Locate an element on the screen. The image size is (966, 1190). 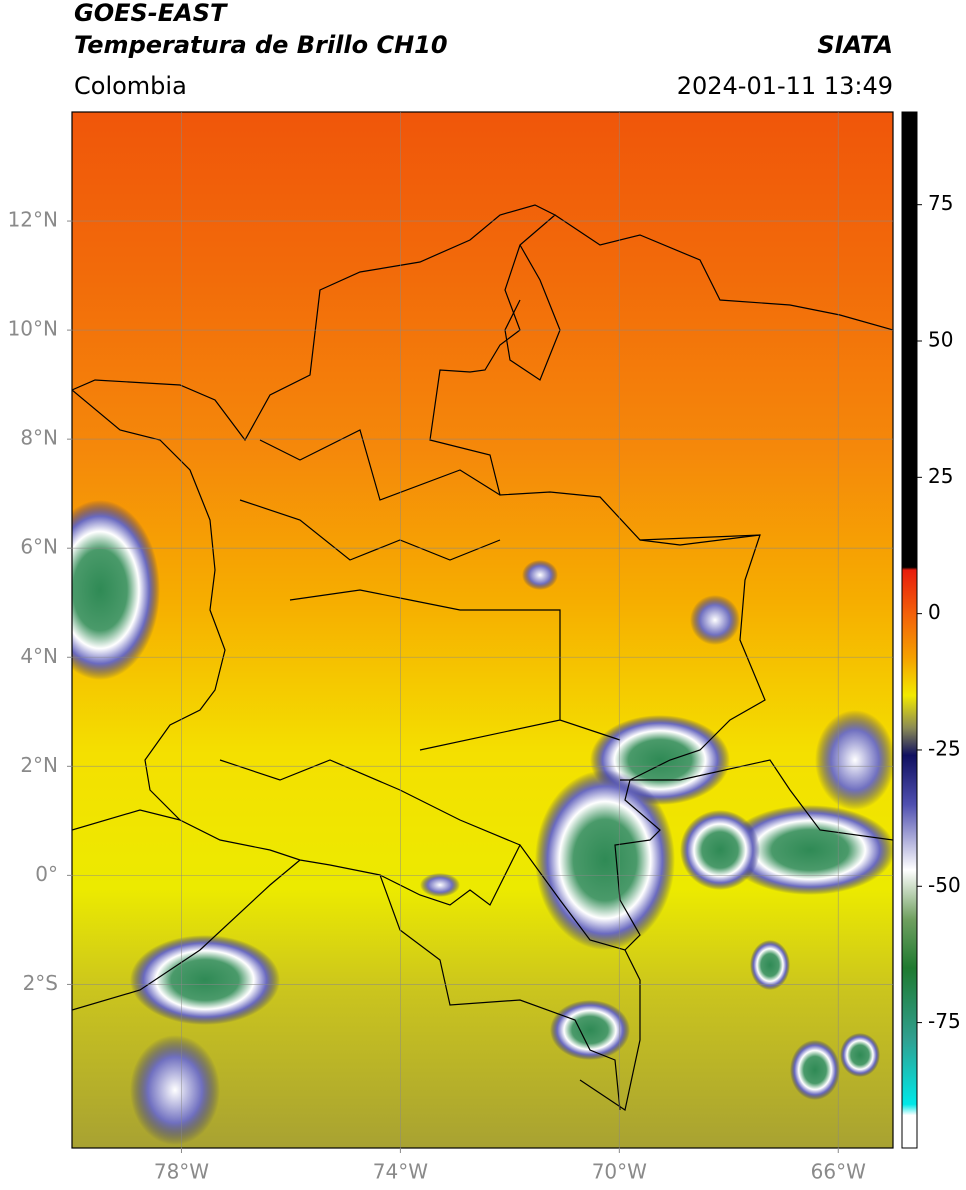
colorbar-tick-label: 75 is located at coordinates (940, 203).